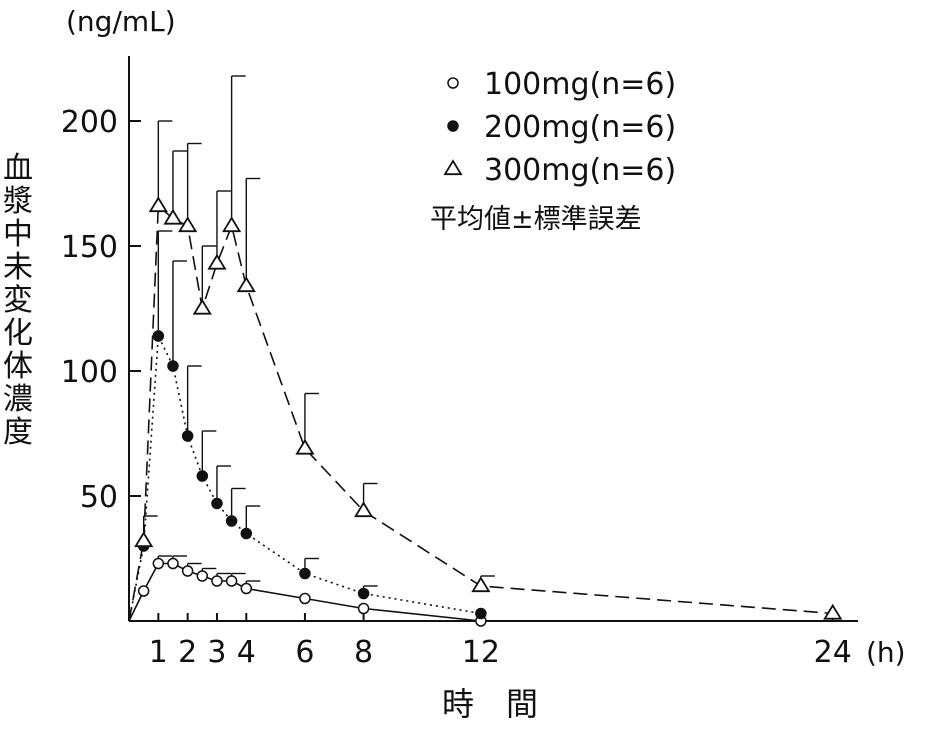 The image size is (935, 729). Describe the element at coordinates (18, 300) in the screenshot. I see `y-axis-title-char: 変` at that location.